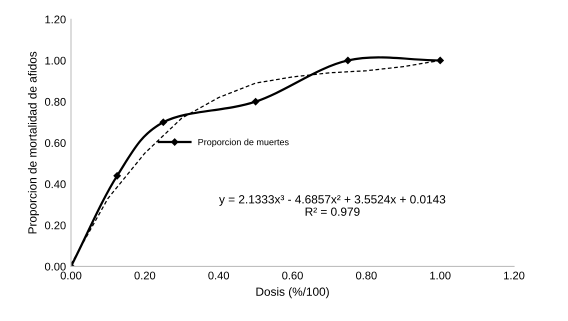  I want to click on annotation: R² = 0.979, so click(333, 212).